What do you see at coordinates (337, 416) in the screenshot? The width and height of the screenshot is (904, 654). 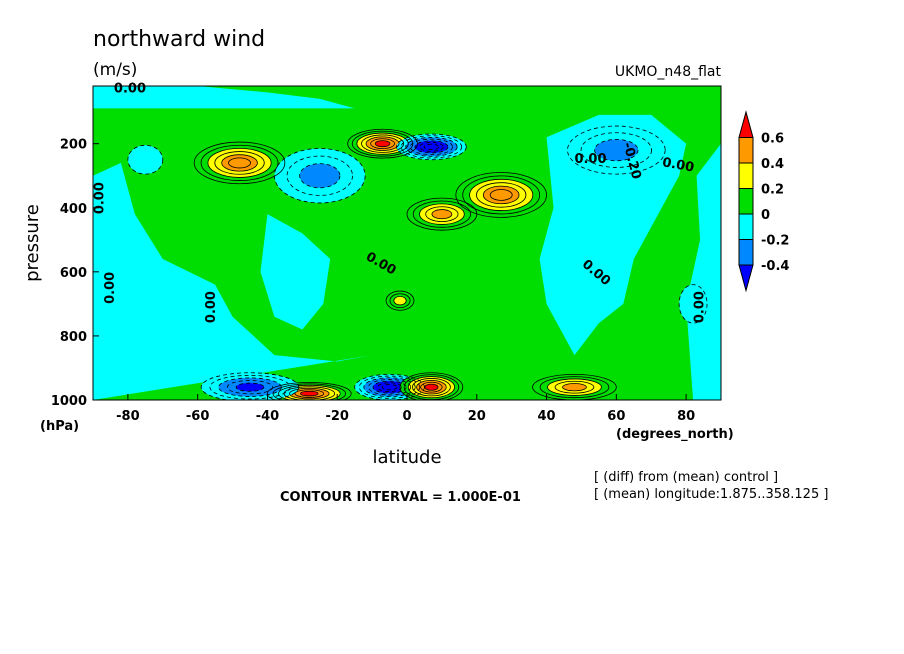 I see `x-tick-label: -20` at bounding box center [337, 416].